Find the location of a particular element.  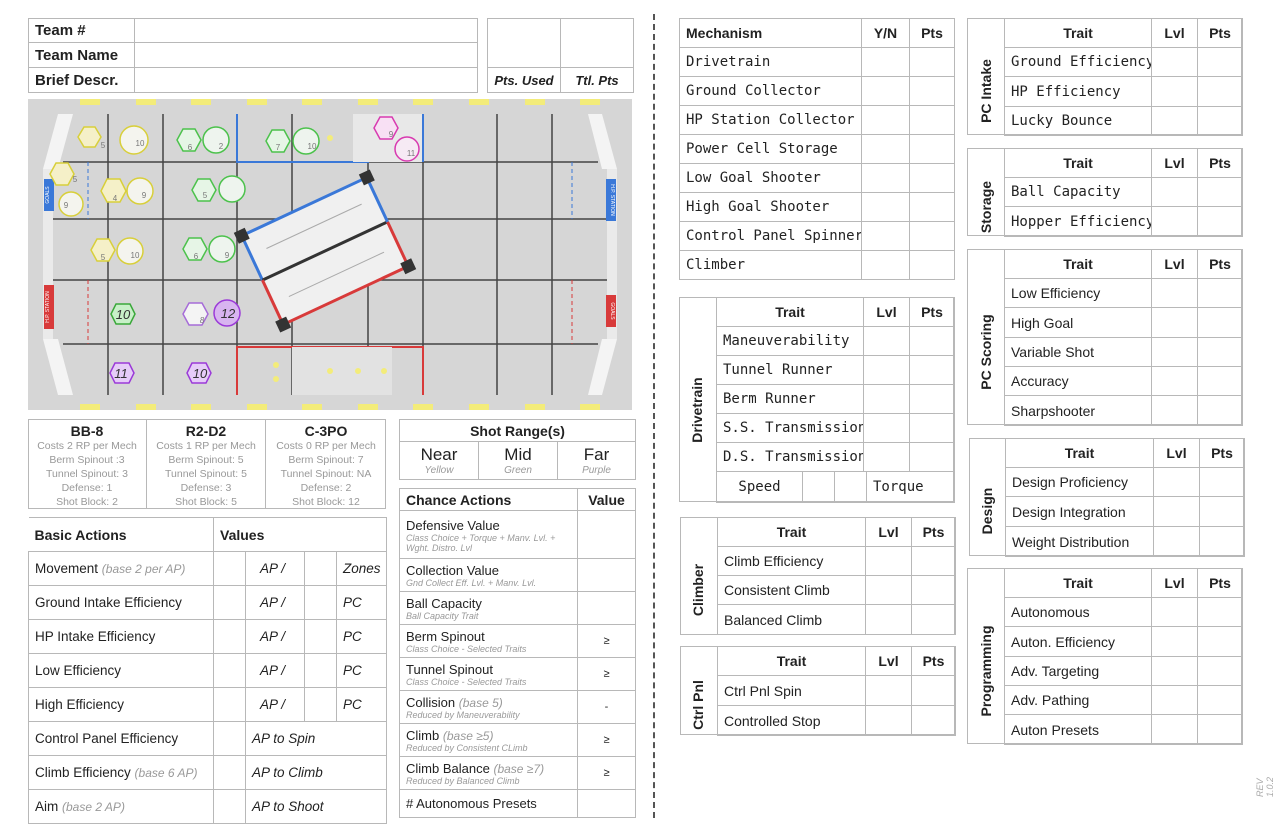

ttl-pts-field is located at coordinates (597, 43).